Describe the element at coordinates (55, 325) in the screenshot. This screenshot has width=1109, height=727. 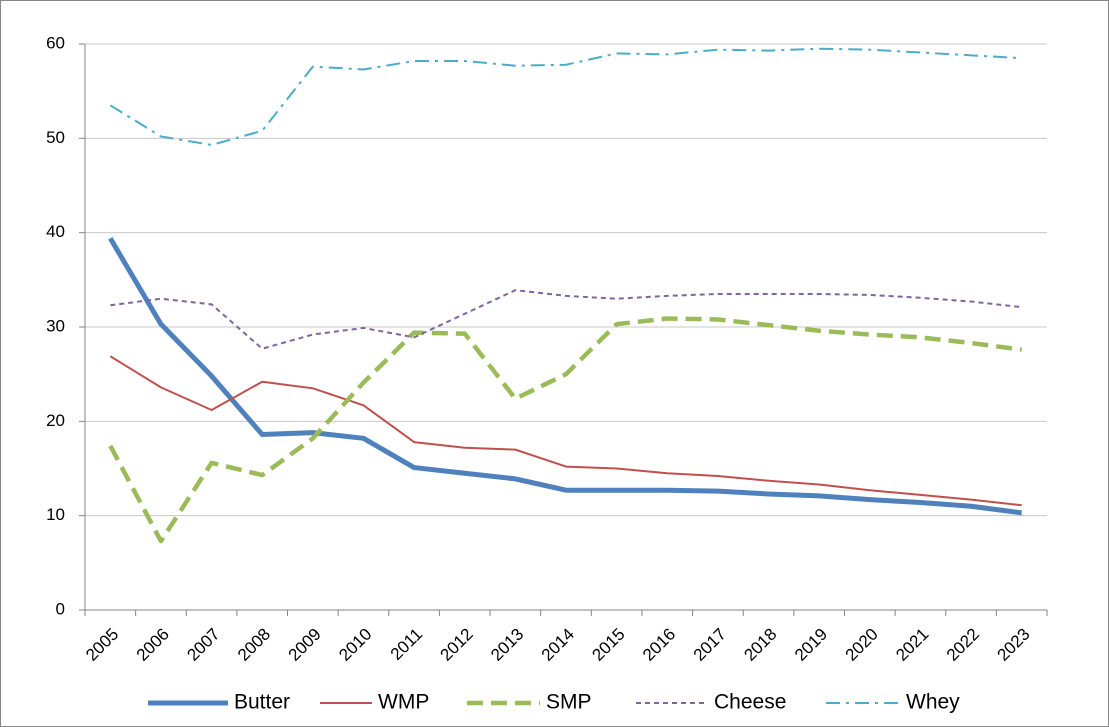
I see `y-tick-label: 30` at that location.